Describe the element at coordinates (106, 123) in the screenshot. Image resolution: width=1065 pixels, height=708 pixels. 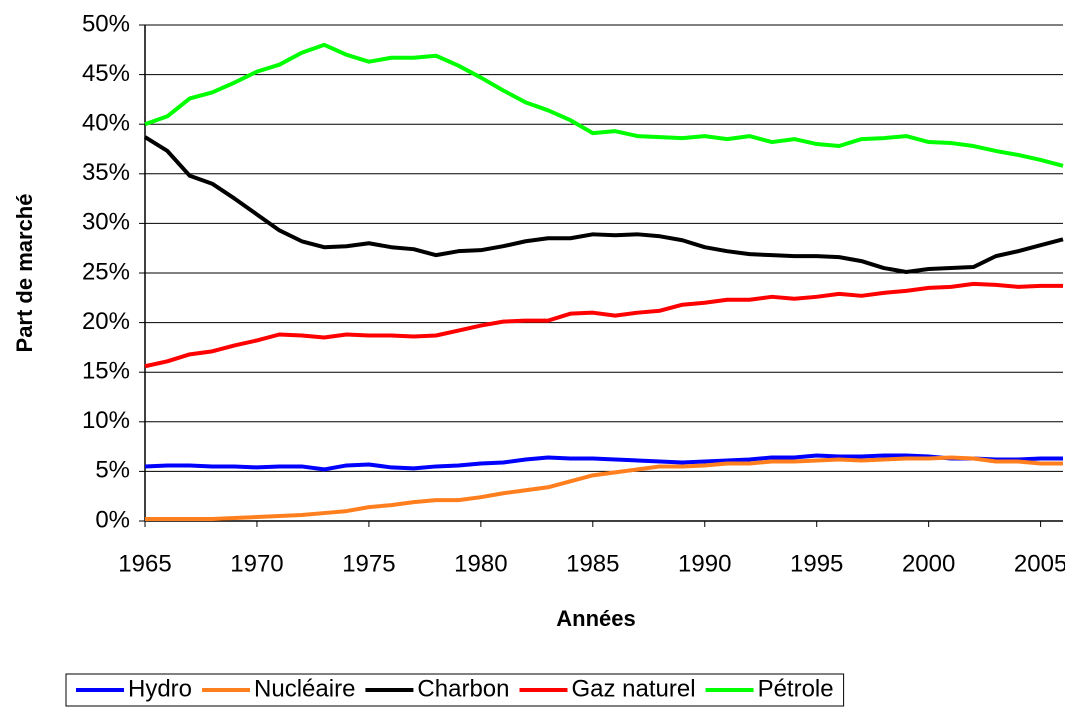
I see `y-tick-label: 40%` at that location.